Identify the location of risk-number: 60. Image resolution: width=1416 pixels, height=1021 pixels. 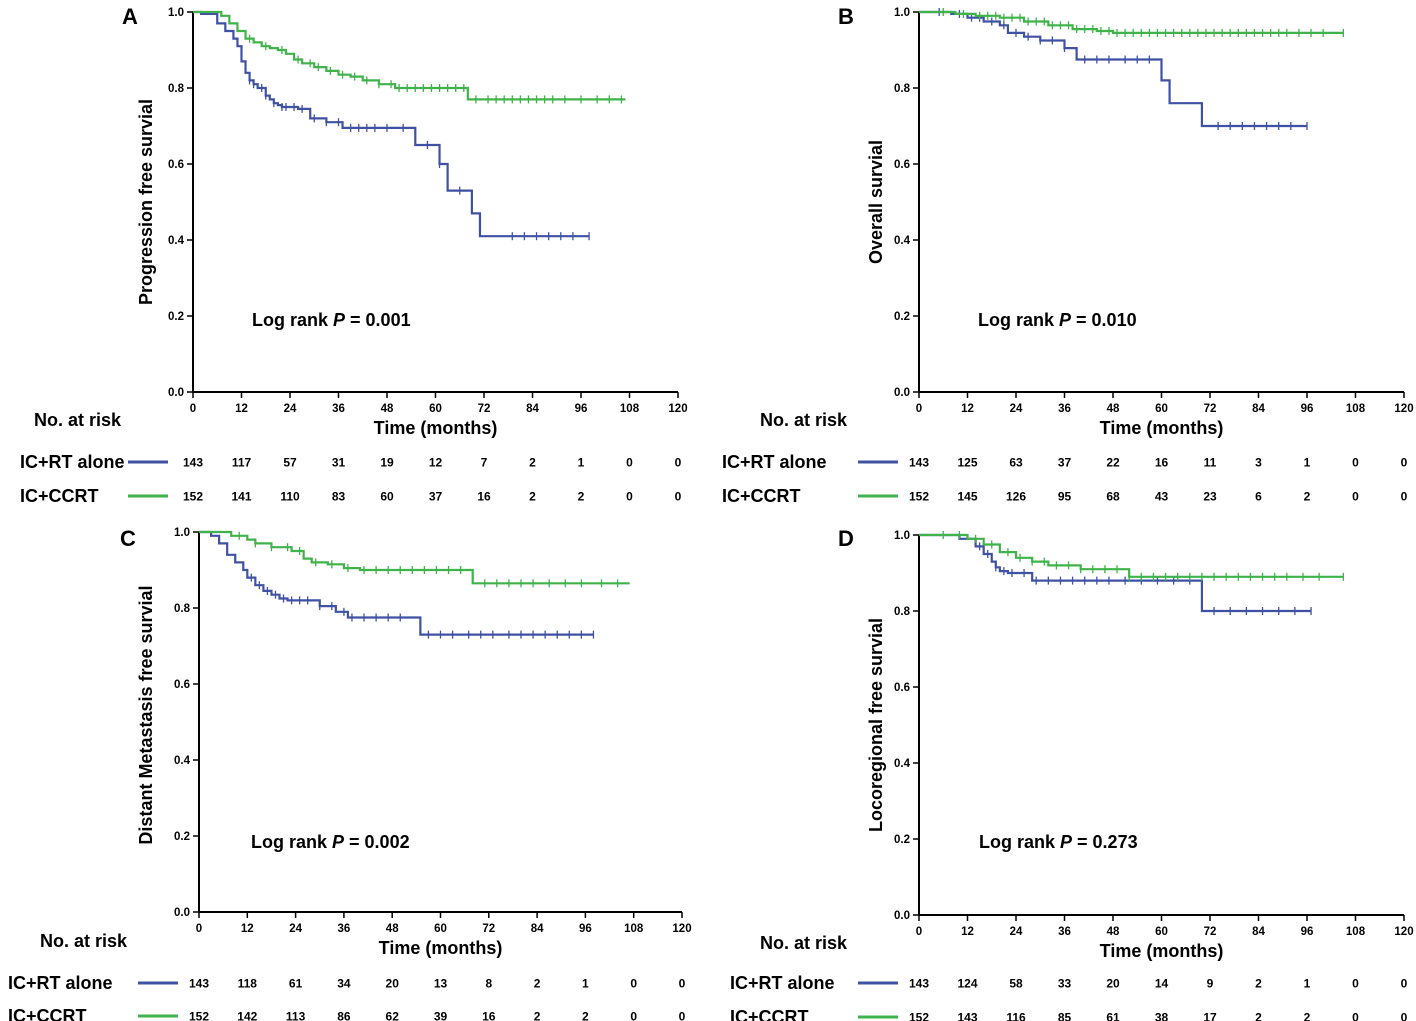
(387, 497).